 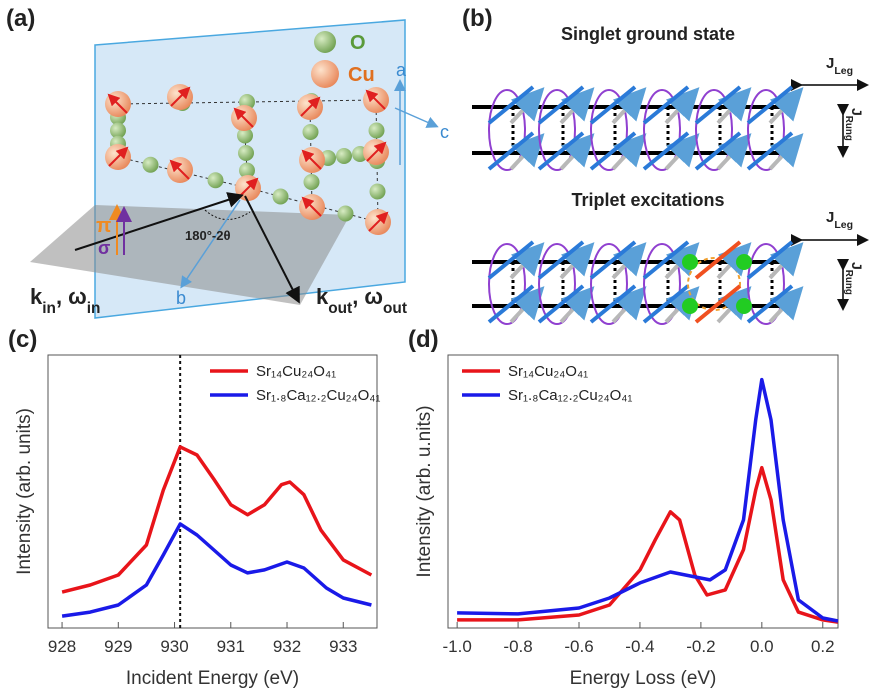 What do you see at coordinates (62, 296) in the screenshot?
I see `sep: ,` at bounding box center [62, 296].